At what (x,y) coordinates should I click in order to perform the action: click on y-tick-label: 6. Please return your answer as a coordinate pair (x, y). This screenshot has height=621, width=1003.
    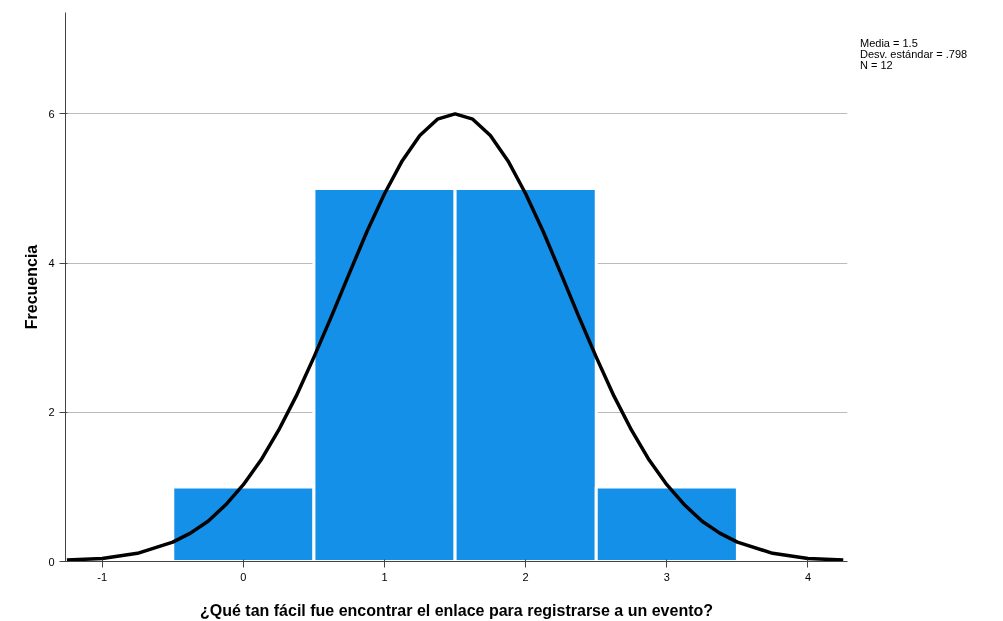
    Looking at the image, I should click on (51, 113).